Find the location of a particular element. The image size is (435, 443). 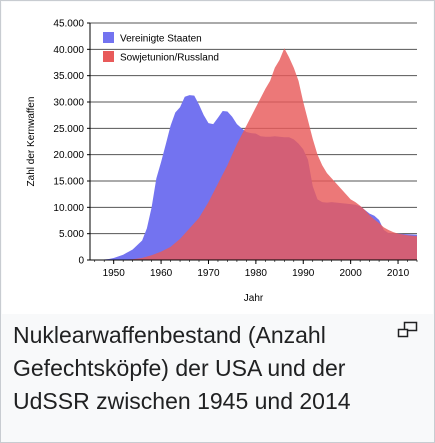

x-tick-labels: 1950 1960 1970 1980 1990 2000 2010 is located at coordinates (256, 273).